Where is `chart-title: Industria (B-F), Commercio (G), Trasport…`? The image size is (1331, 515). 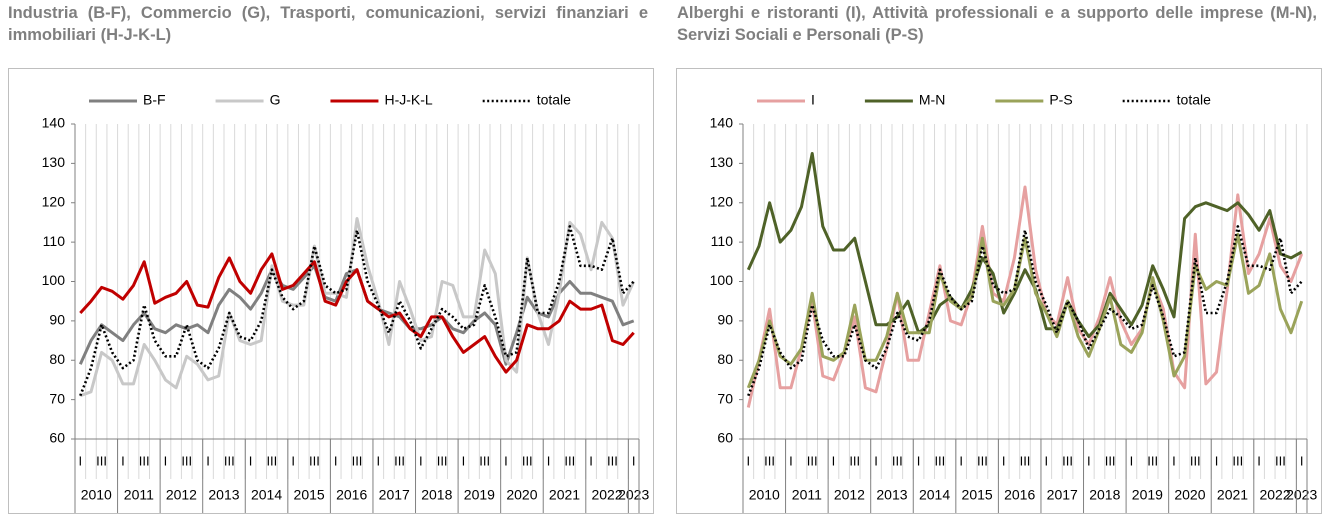 chart-title: Industria (B-F), Commercio (G), Trasport… is located at coordinates (328, 24).